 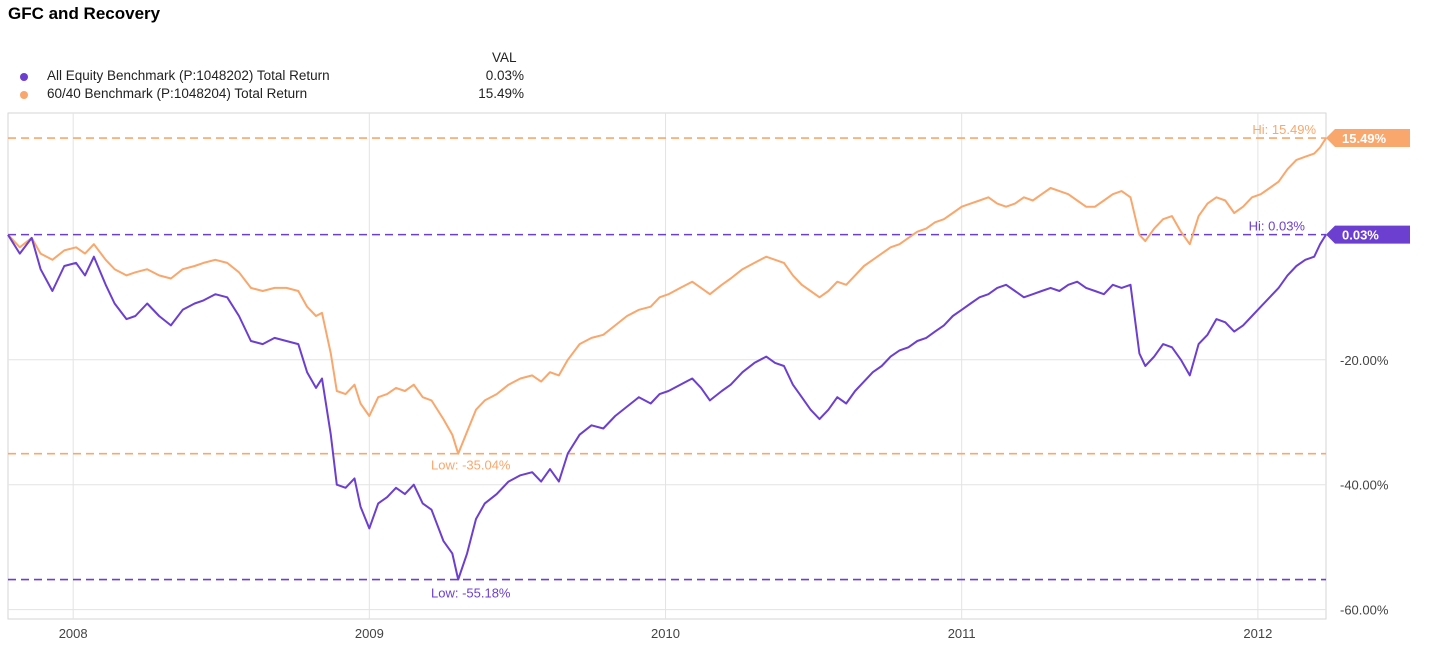 What do you see at coordinates (369, 633) in the screenshot?
I see `x-tick-label: 2009` at bounding box center [369, 633].